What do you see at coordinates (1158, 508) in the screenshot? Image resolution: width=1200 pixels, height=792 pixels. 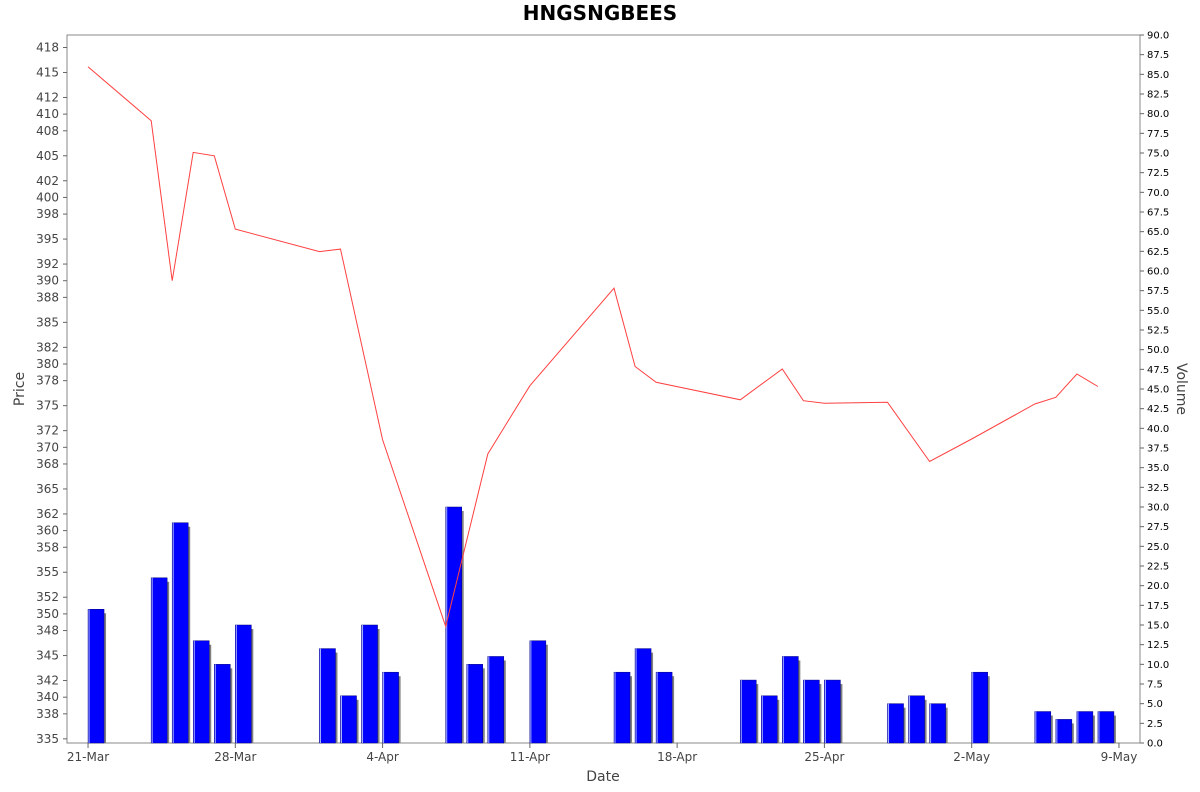 I see `volume-tick-label: 30.0` at bounding box center [1158, 508].